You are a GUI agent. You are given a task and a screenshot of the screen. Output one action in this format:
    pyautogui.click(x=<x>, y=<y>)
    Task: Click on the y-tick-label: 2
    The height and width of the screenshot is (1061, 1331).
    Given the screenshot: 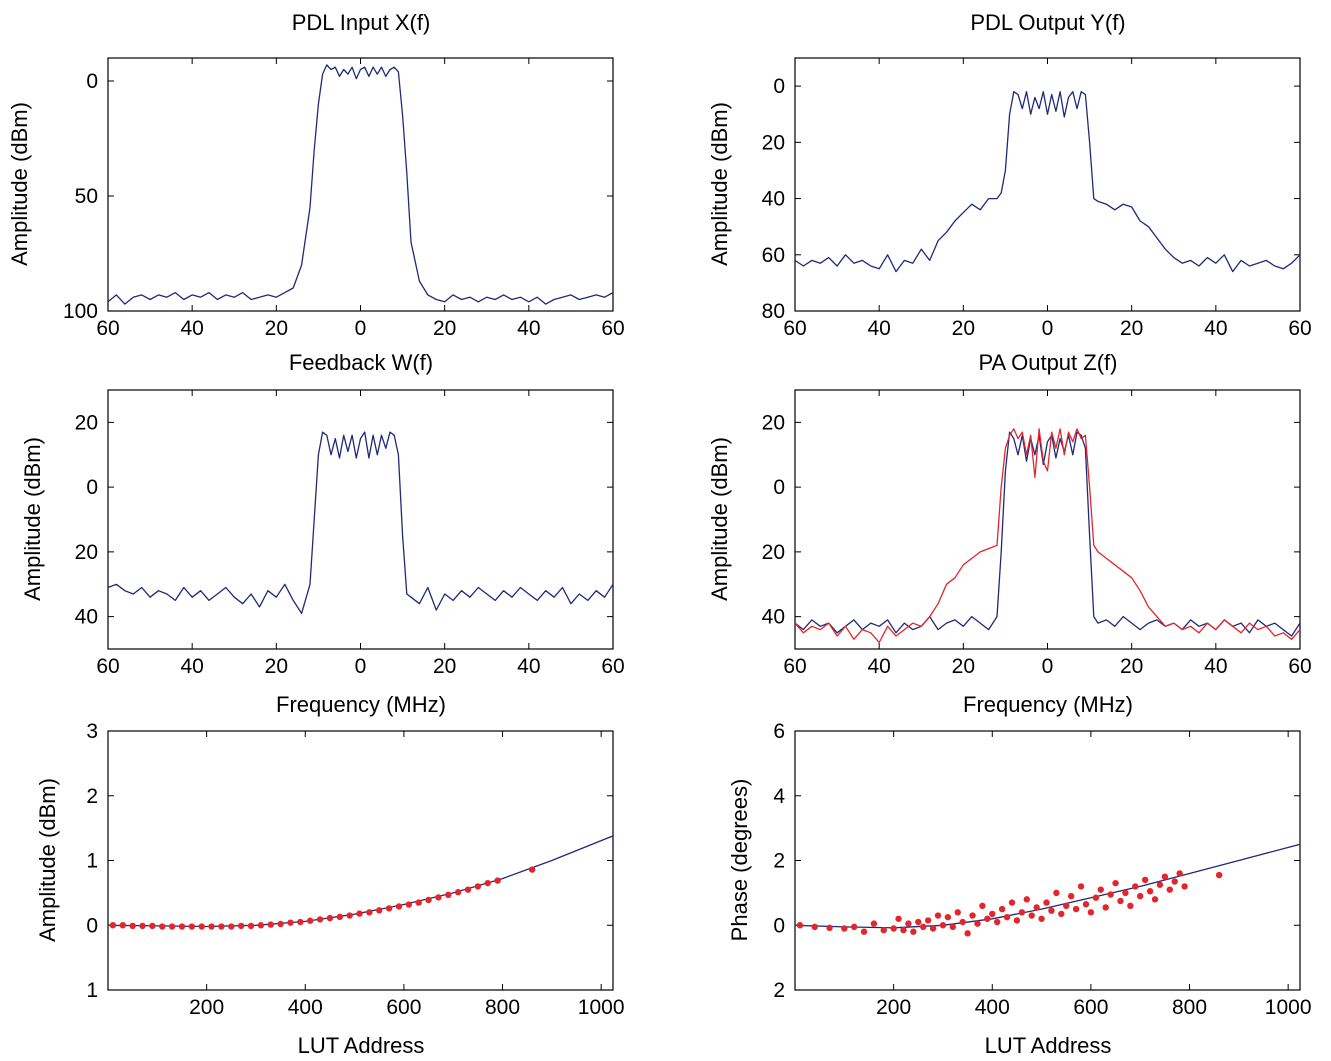 What is the action you would take?
    pyautogui.click(x=92, y=796)
    